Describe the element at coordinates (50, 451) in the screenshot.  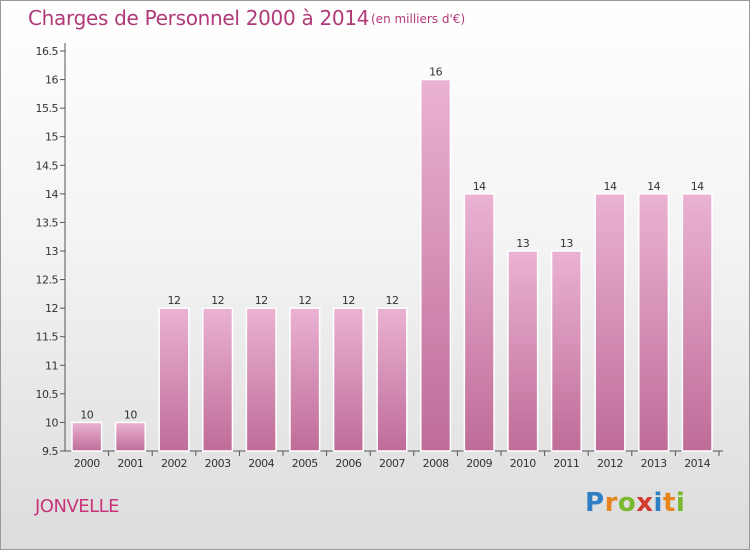
I see `y-tick-label: 9.5` at that location.